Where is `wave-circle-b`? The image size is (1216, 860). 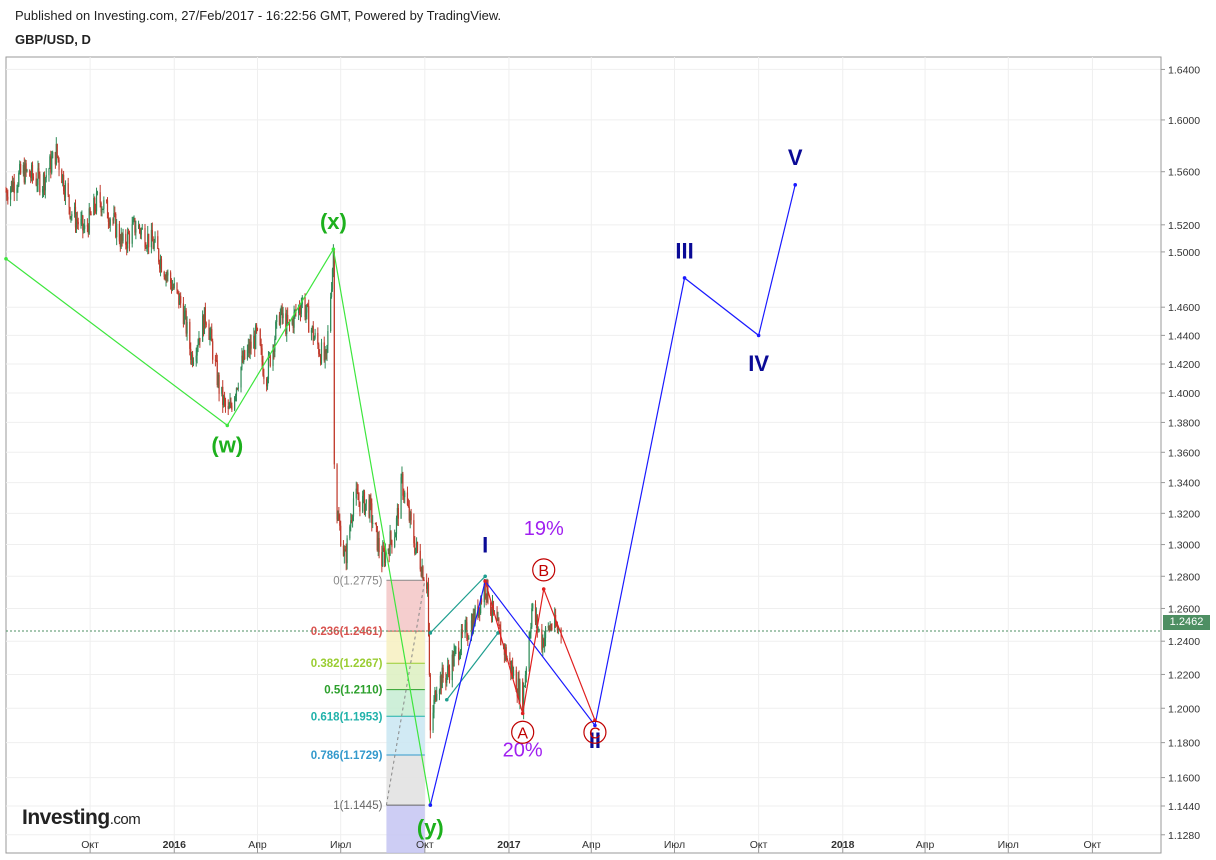
wave-circle-b is located at coordinates (544, 570).